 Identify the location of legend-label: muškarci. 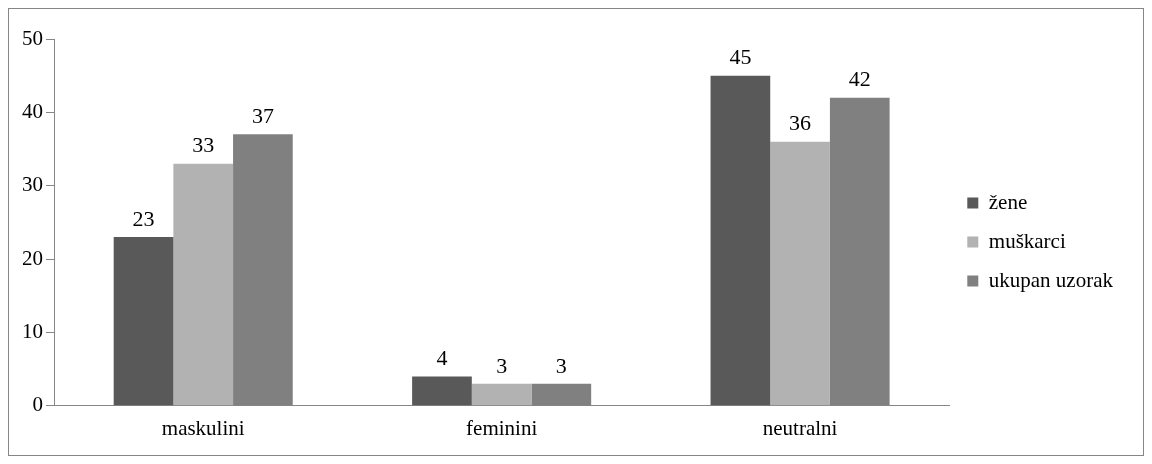
(1027, 240).